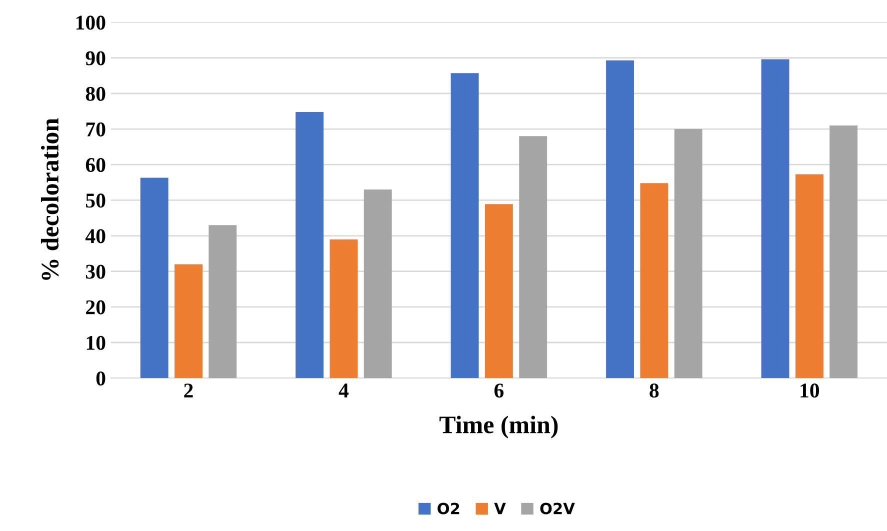  I want to click on legend-label: V, so click(500, 508).